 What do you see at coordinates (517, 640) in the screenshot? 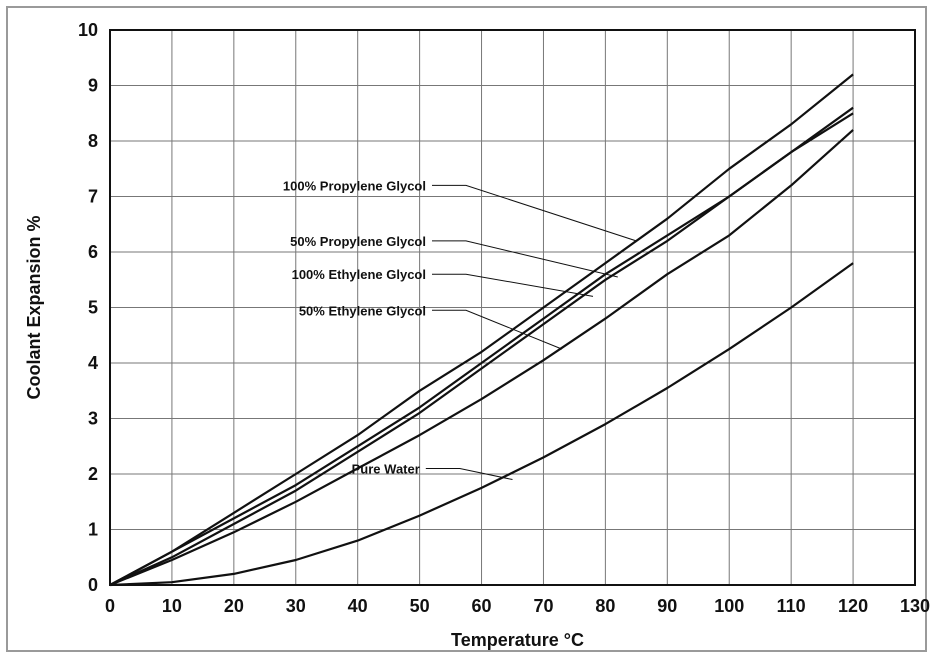
I see `x-axis-title: Temperature °C` at bounding box center [517, 640].